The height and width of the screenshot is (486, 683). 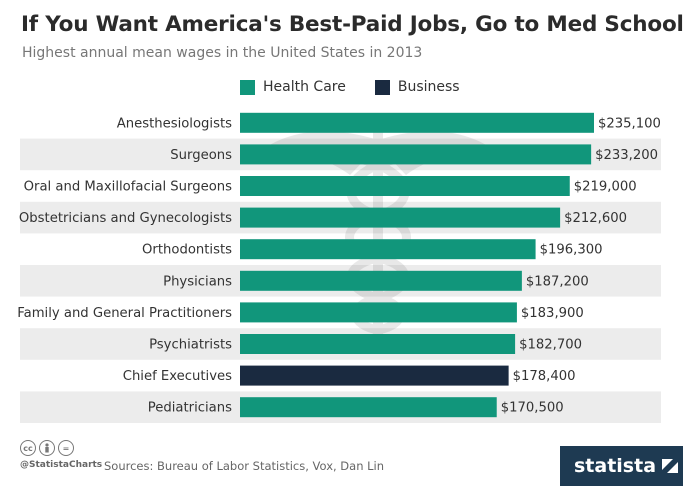 What do you see at coordinates (571, 250) in the screenshot?
I see `value-label-orthodontists: $196,300` at bounding box center [571, 250].